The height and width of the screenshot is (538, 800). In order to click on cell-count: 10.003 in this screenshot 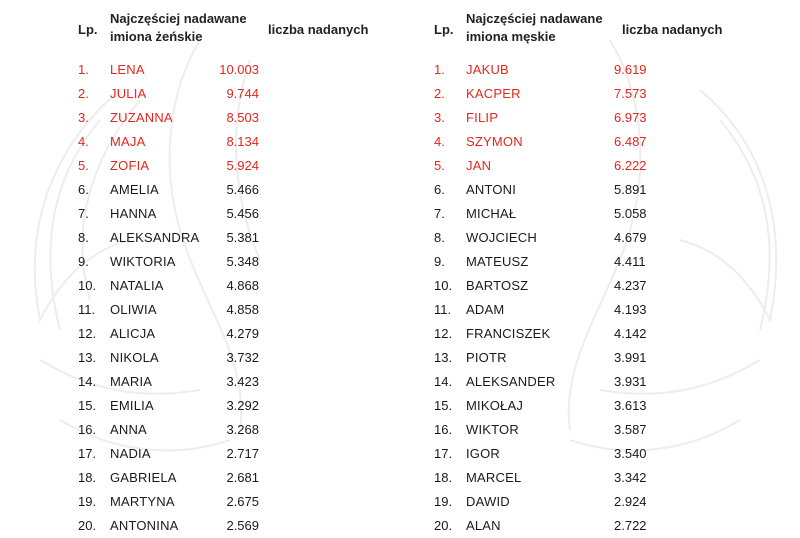, I will do `click(239, 69)`.